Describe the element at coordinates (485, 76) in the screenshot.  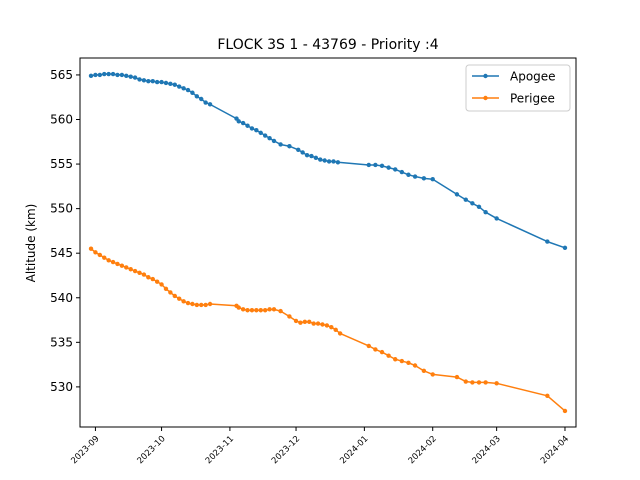
I see `legend-swatch-marker` at that location.